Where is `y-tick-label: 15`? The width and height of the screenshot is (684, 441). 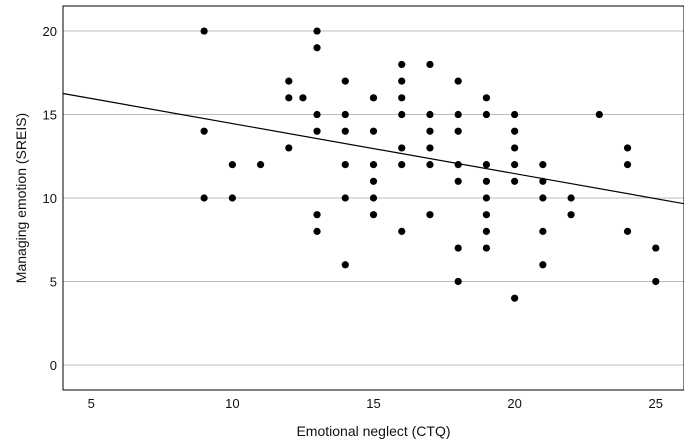
y-tick-label: 15 is located at coordinates (50, 115).